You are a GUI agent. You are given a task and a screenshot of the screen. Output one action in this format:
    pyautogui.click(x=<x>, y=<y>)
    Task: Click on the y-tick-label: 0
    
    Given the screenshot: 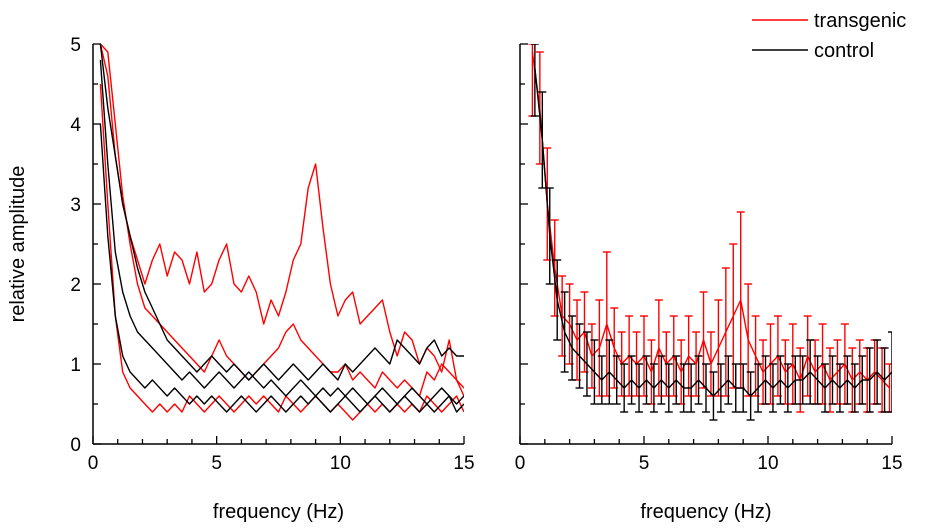 What is the action you would take?
    pyautogui.click(x=75, y=445)
    